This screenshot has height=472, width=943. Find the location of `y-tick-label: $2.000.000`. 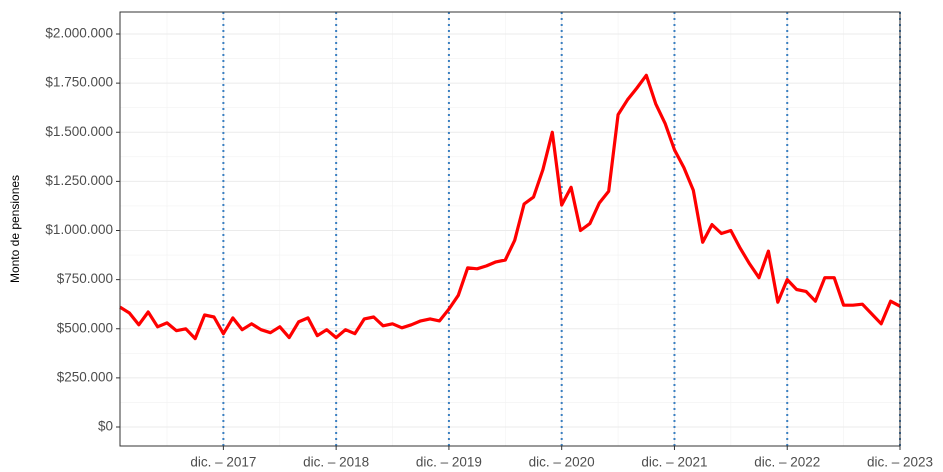

y-tick-label: $2.000.000 is located at coordinates (79, 33).